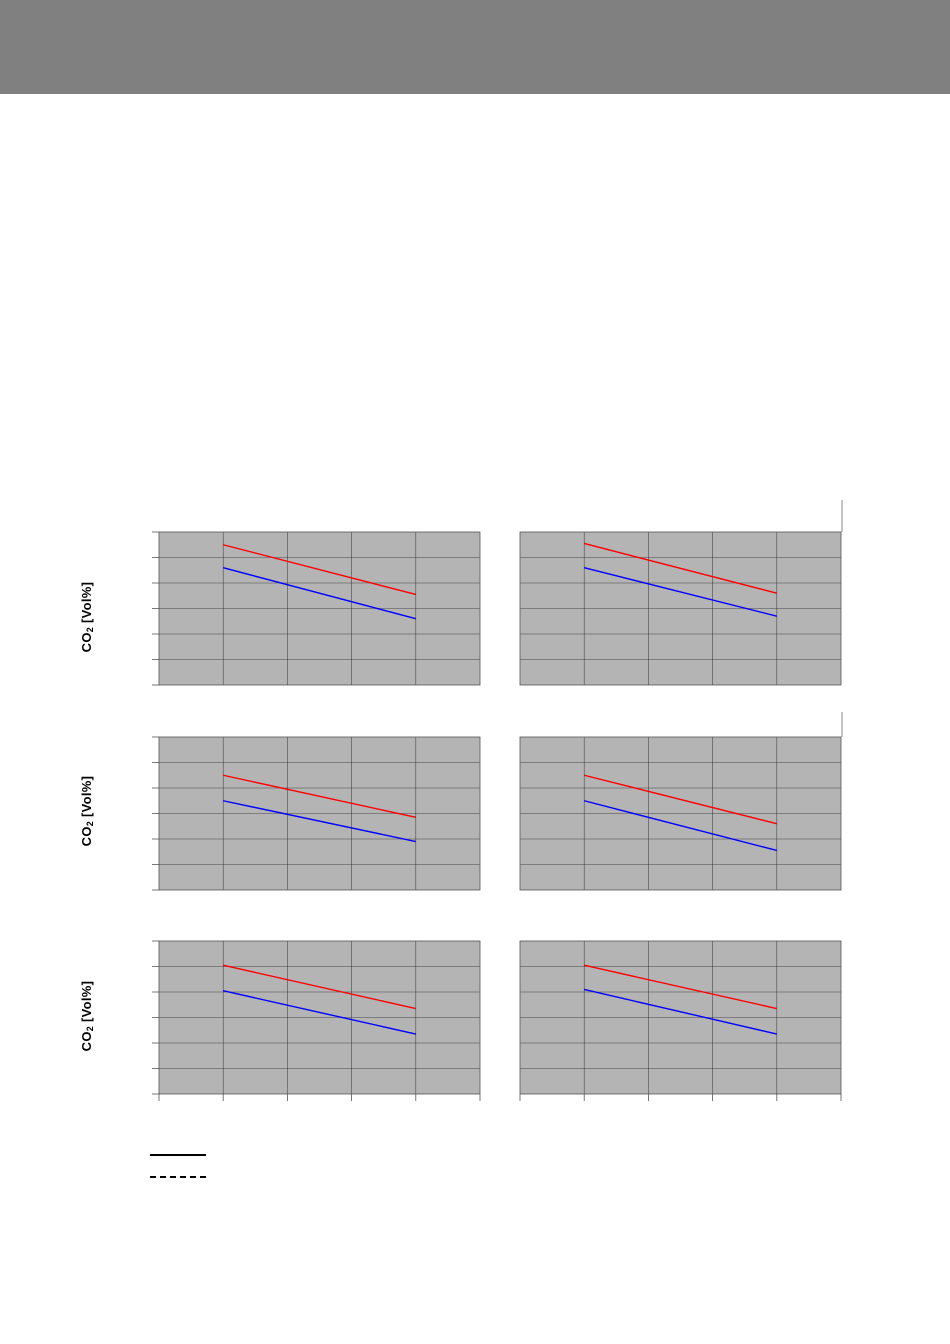  What do you see at coordinates (178, 1177) in the screenshot?
I see `legend-dashed-line` at bounding box center [178, 1177].